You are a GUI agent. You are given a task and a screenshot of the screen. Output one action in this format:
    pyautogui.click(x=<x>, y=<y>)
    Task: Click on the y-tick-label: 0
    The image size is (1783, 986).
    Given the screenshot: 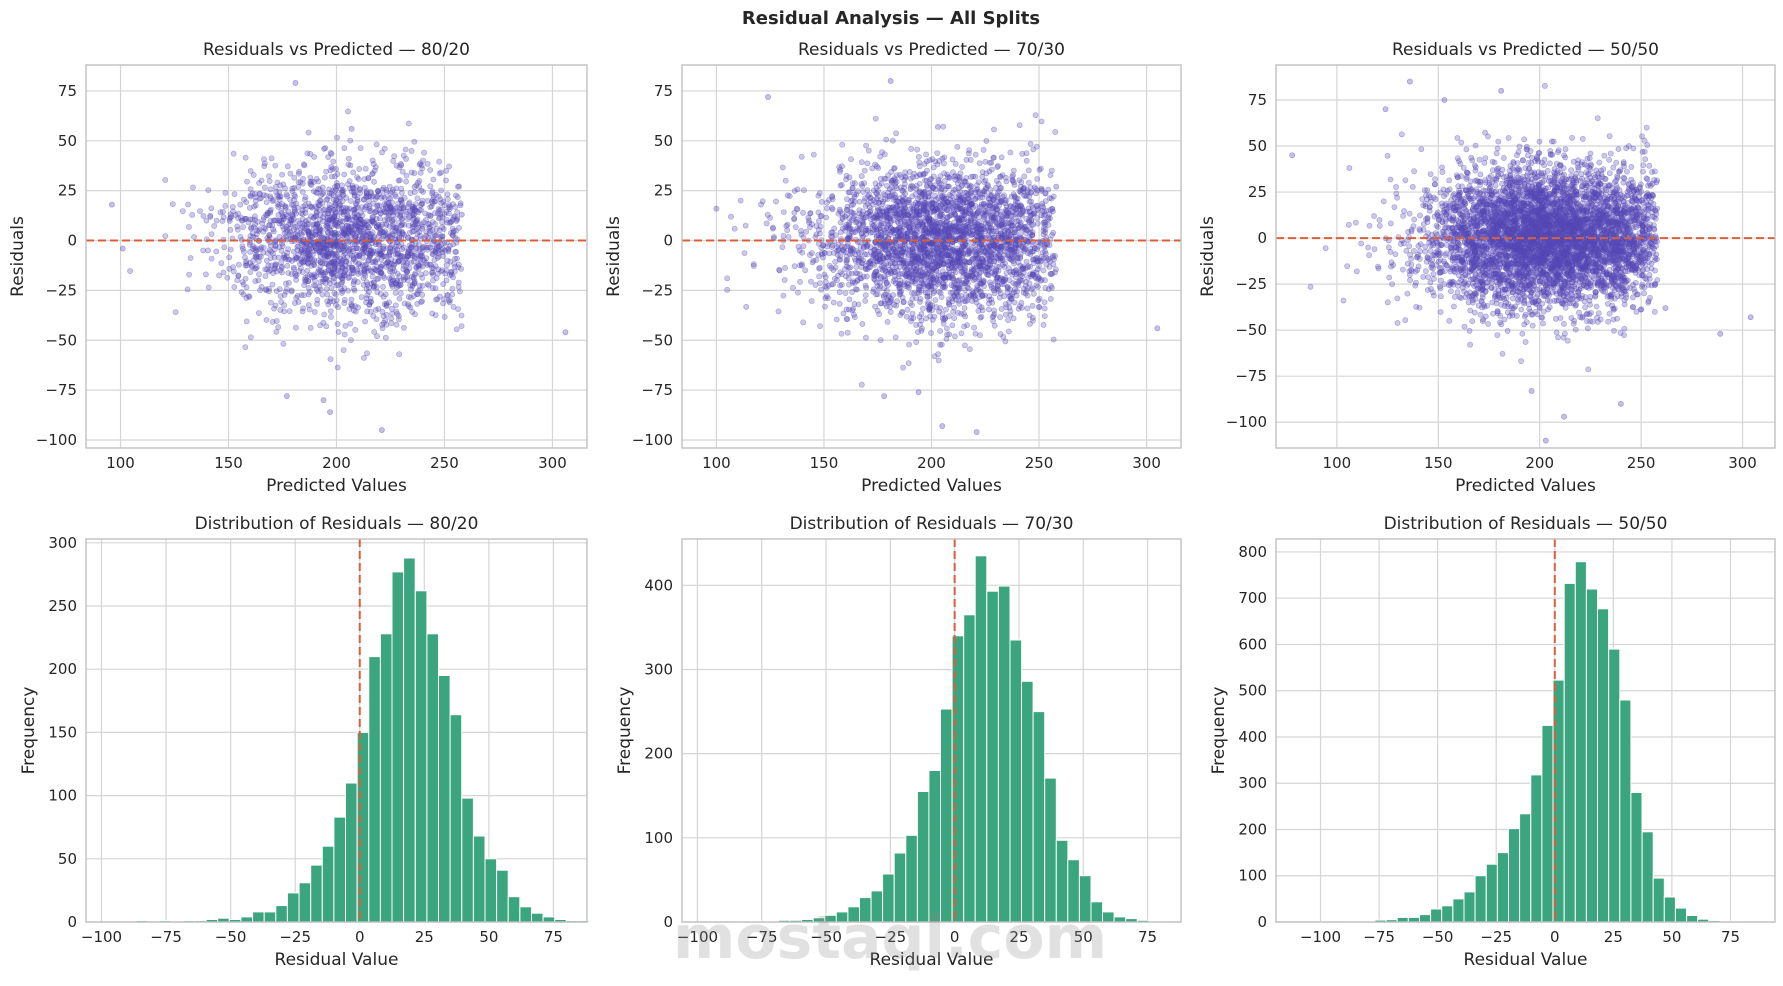 What is the action you would take?
    pyautogui.click(x=668, y=241)
    